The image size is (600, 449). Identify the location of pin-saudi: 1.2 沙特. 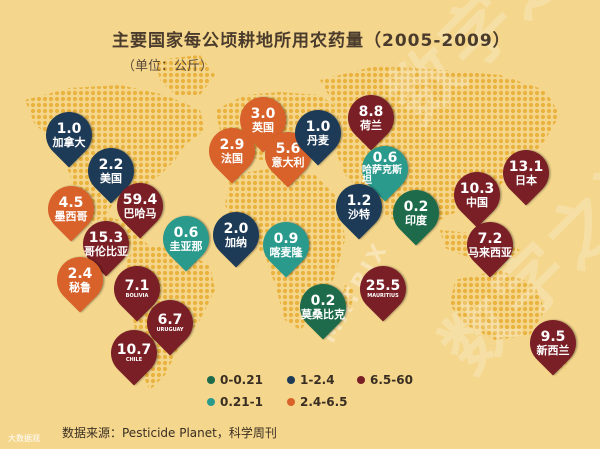
(359, 207).